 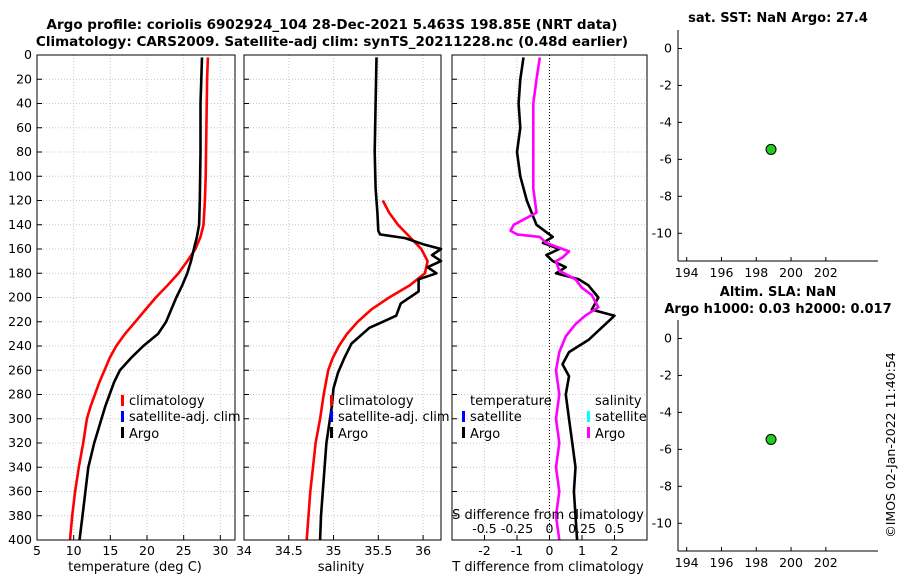 What do you see at coordinates (24, 78) in the screenshot?
I see `y-tick-label: 20` at bounding box center [24, 78].